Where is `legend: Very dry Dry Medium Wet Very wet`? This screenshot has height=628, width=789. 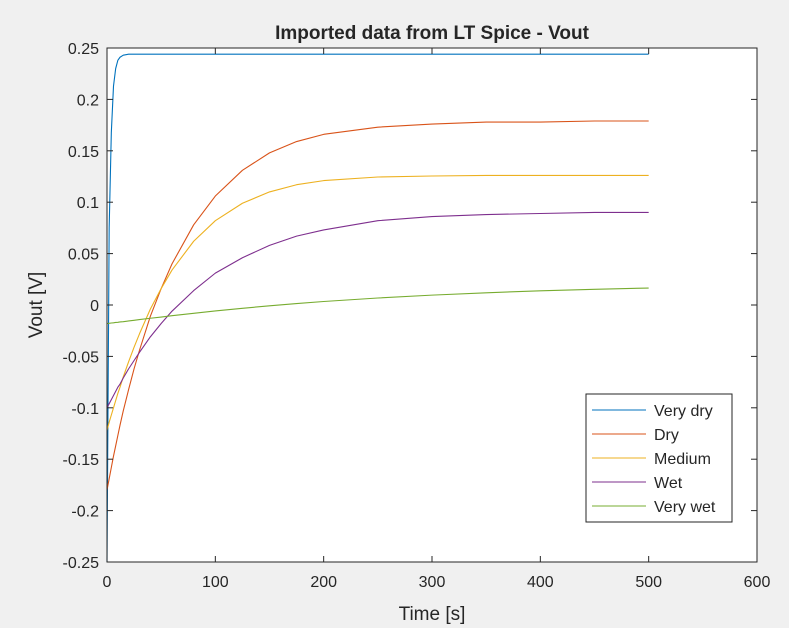 legend: Very dry Dry Medium Wet Very wet is located at coordinates (659, 458).